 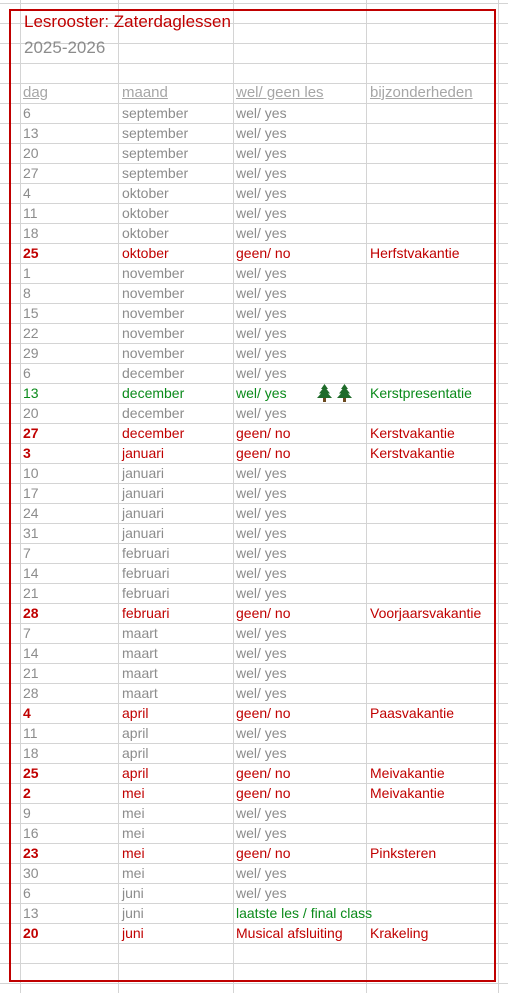 I want to click on month-cell: april, so click(x=135, y=713).